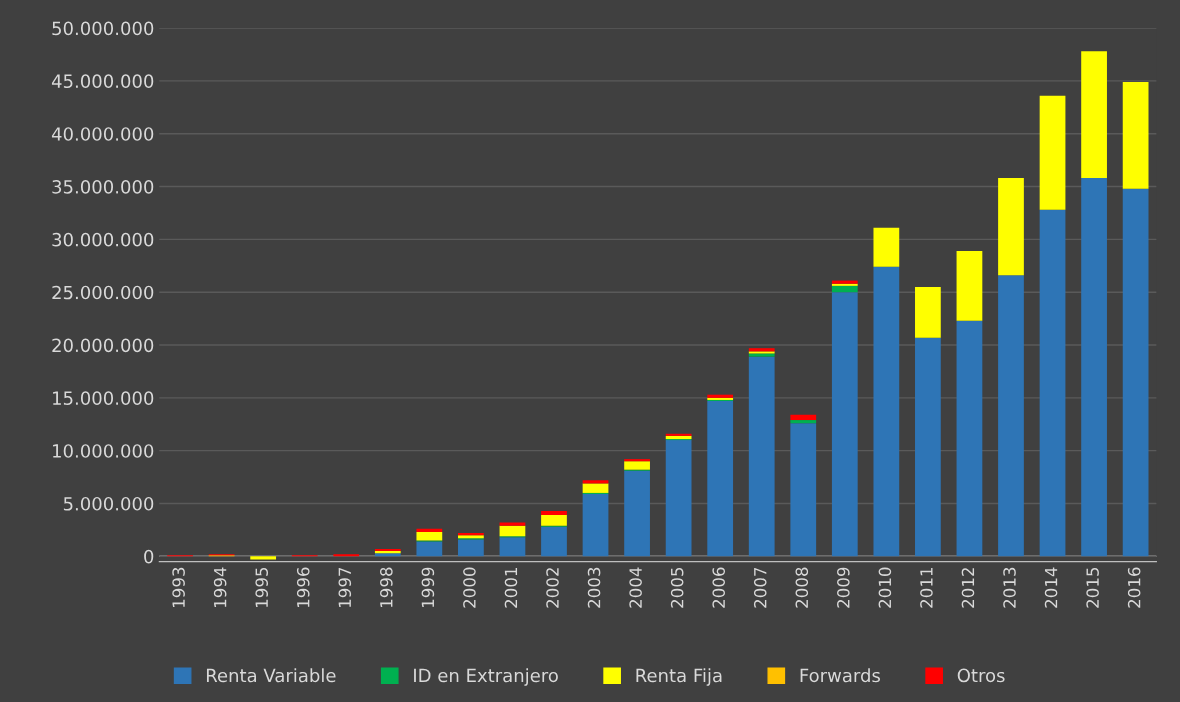 Image resolution: width=1180 pixels, height=702 pixels. I want to click on legend-label: Otros, so click(981, 675).